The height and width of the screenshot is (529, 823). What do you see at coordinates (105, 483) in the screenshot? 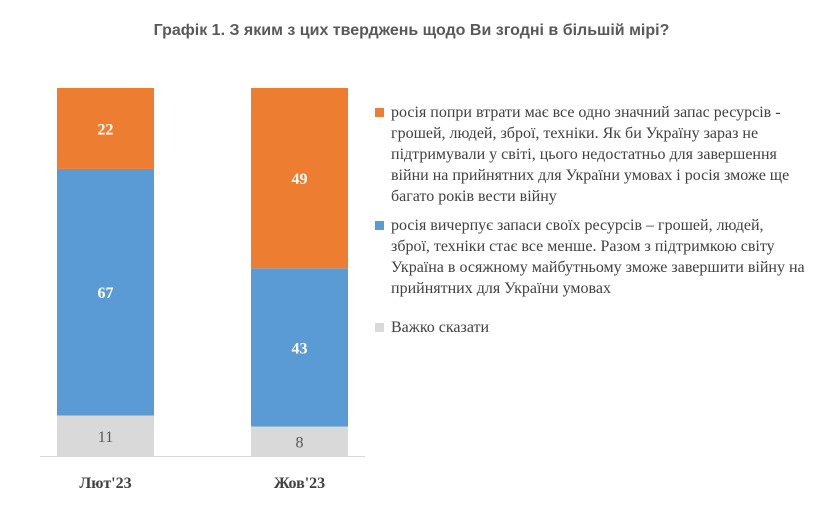
I see `x-tick-label-0: Лют'23` at bounding box center [105, 483].